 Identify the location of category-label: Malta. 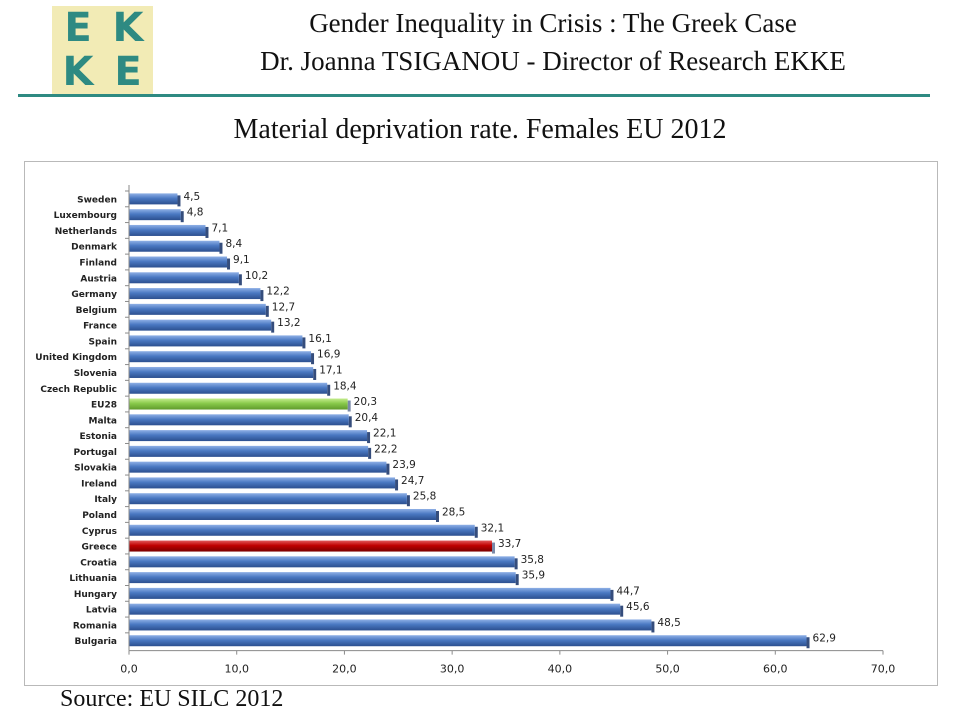
(103, 421).